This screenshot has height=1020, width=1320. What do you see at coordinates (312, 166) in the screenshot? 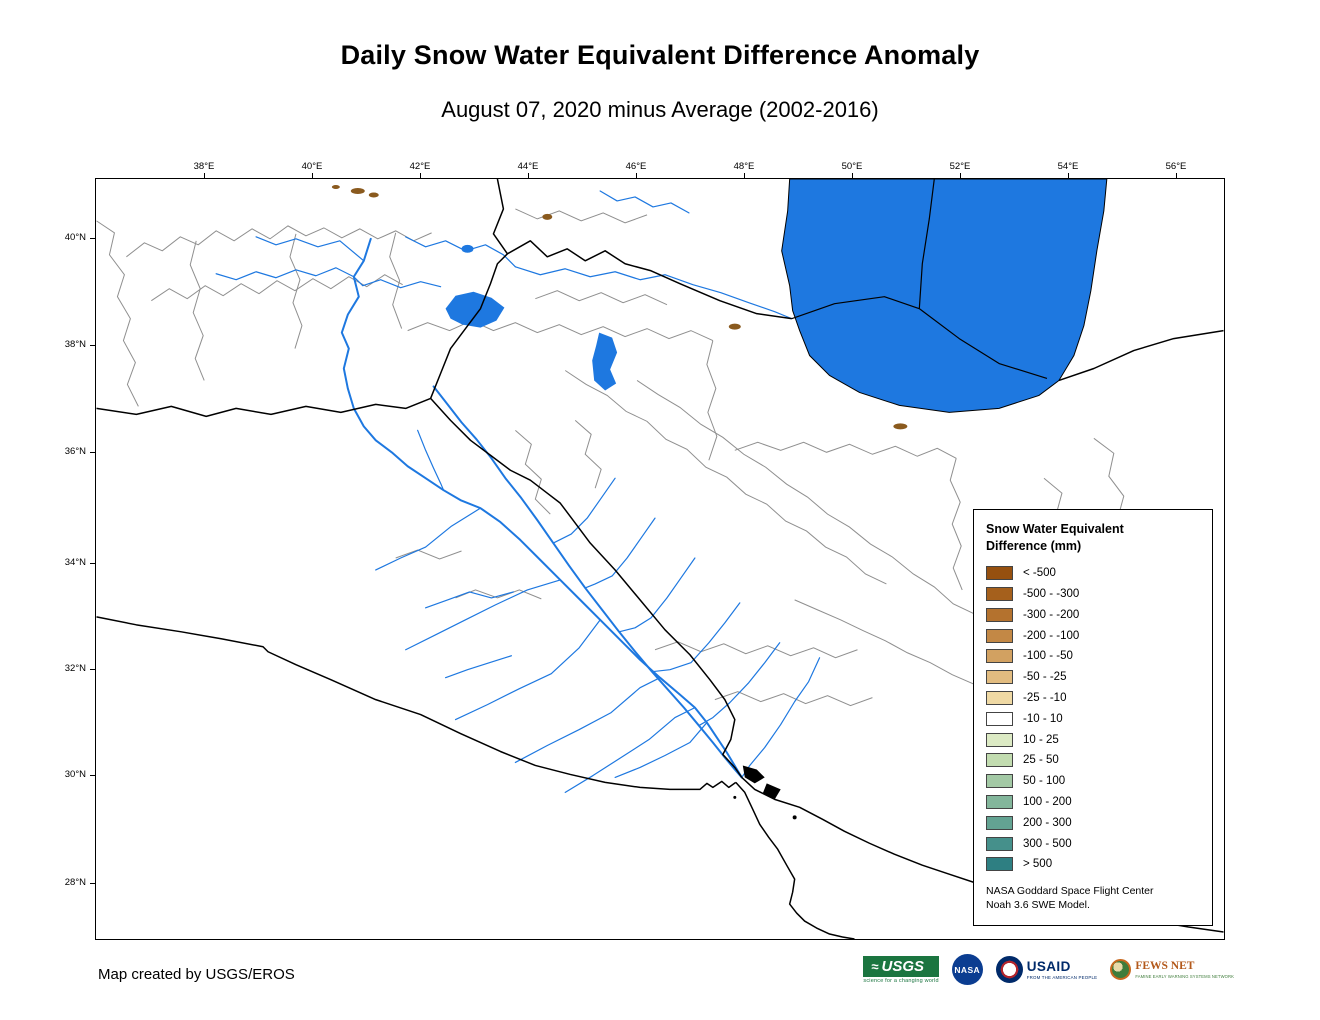
I see `lon-tick-label: 40°E` at bounding box center [312, 166].